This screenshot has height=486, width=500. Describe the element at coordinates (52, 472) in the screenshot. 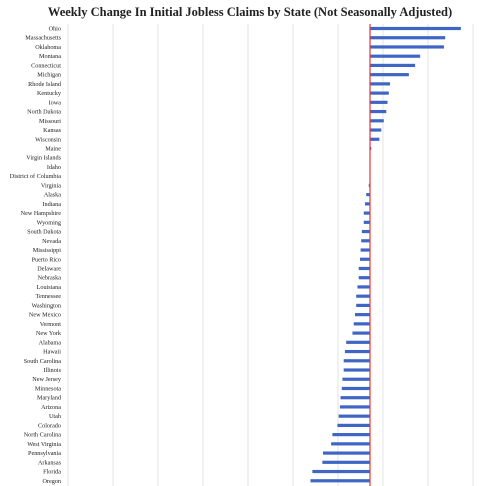

I see `category-label: Florida` at that location.